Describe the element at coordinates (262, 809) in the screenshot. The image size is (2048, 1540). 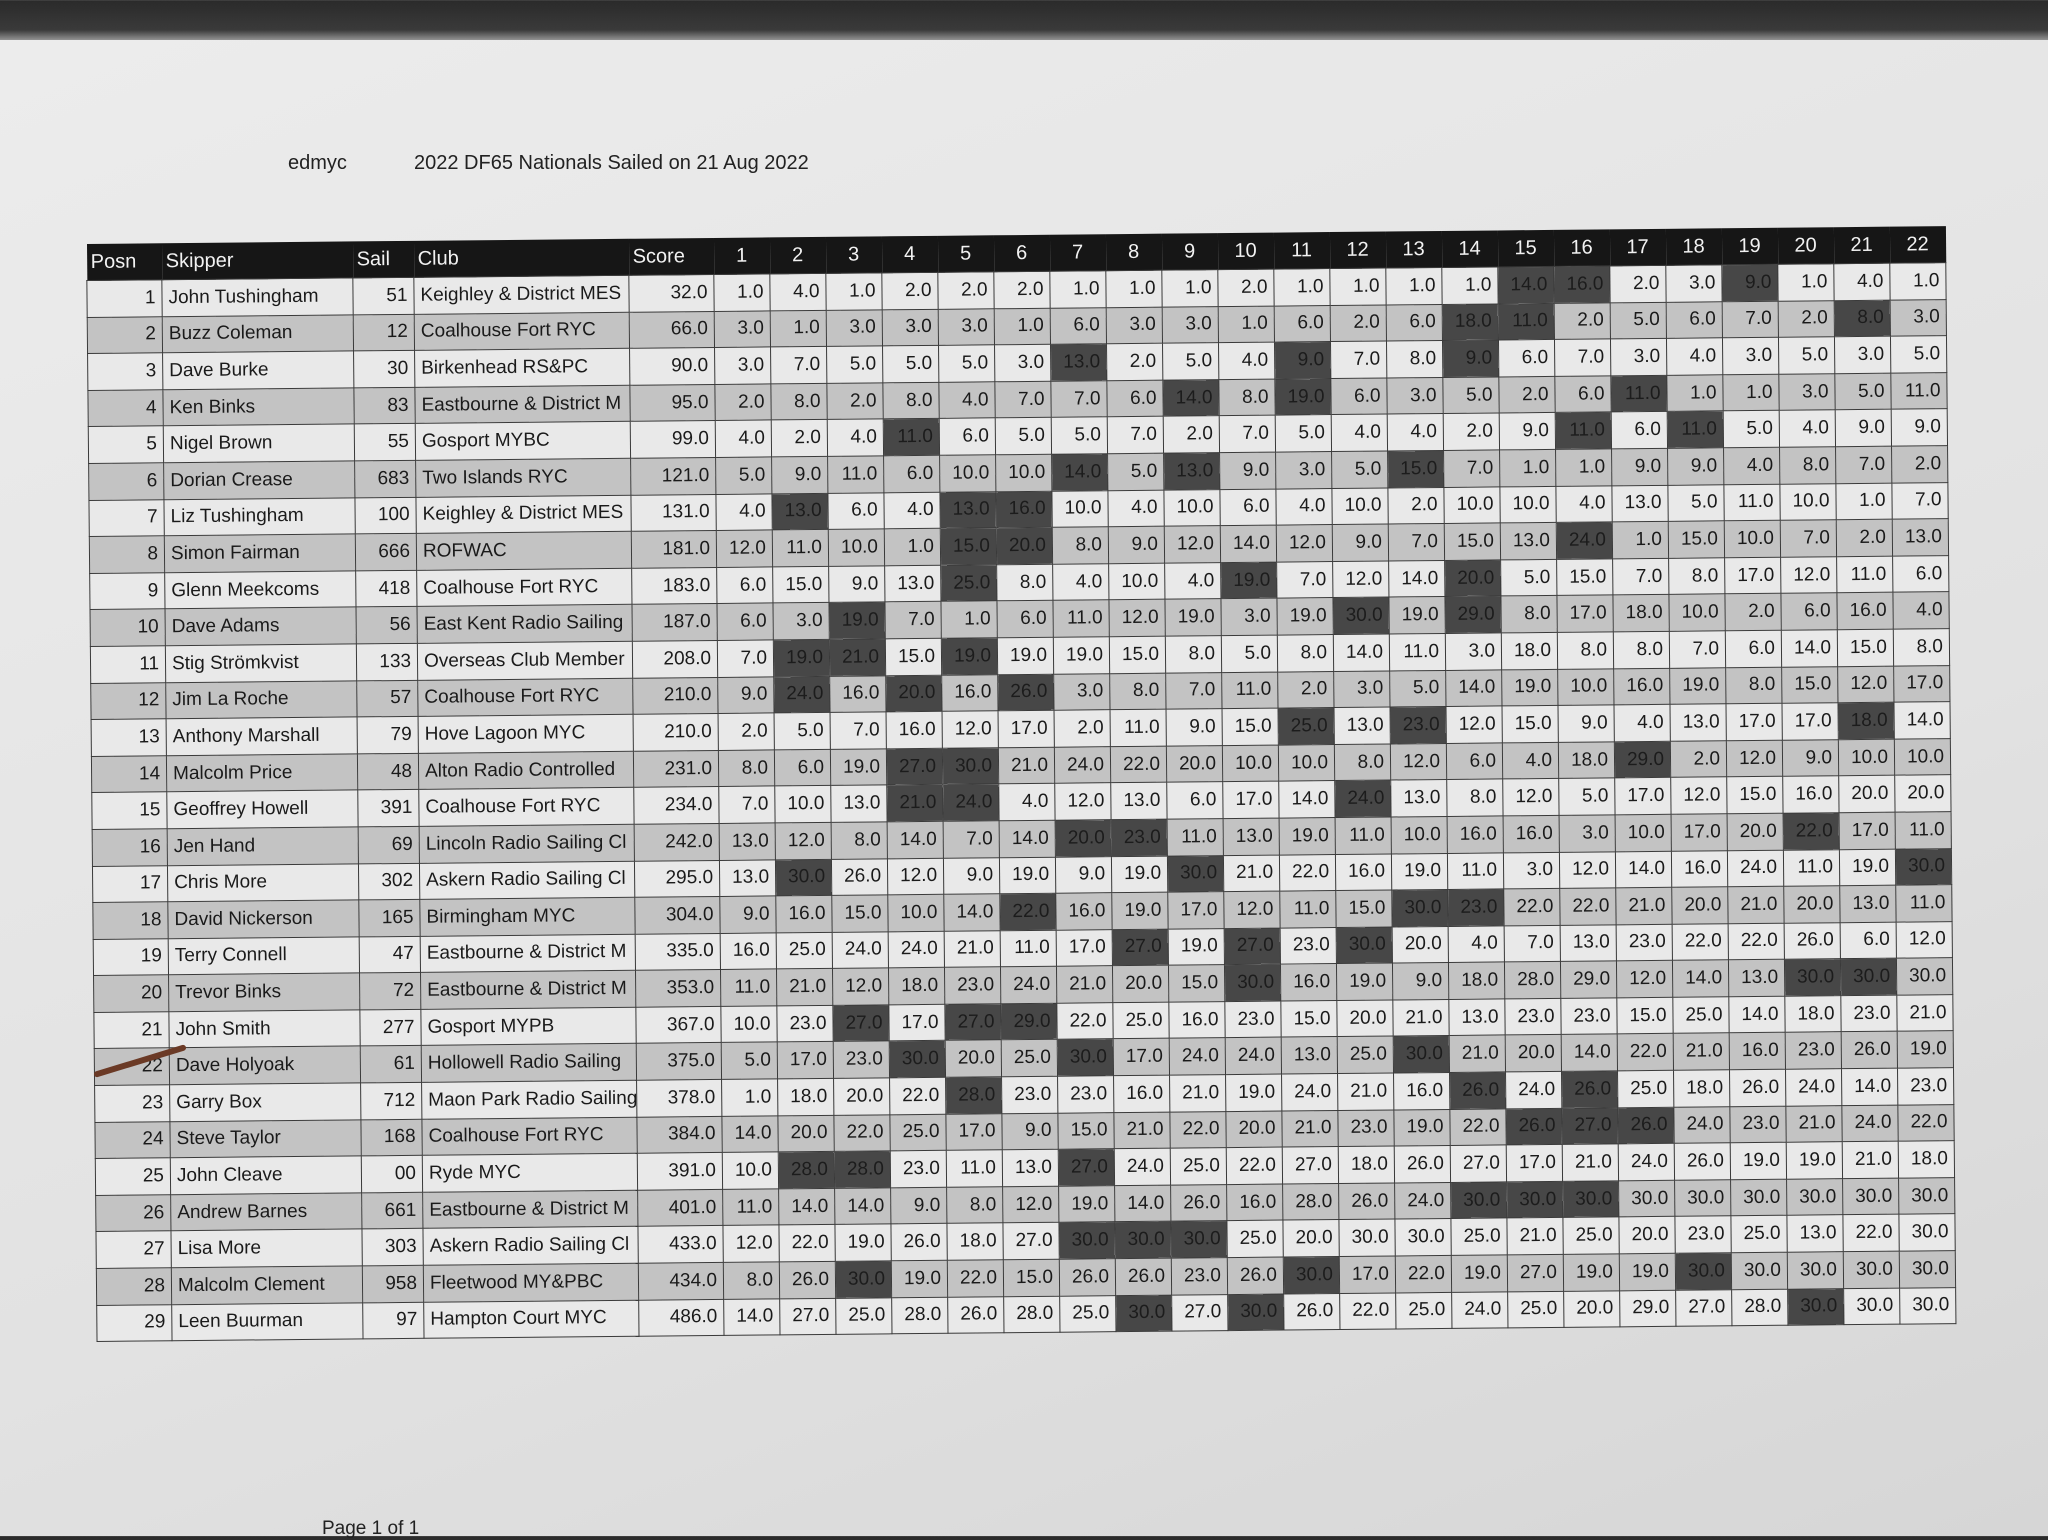
I see `skipper-cell: Geoffrey Howell` at that location.